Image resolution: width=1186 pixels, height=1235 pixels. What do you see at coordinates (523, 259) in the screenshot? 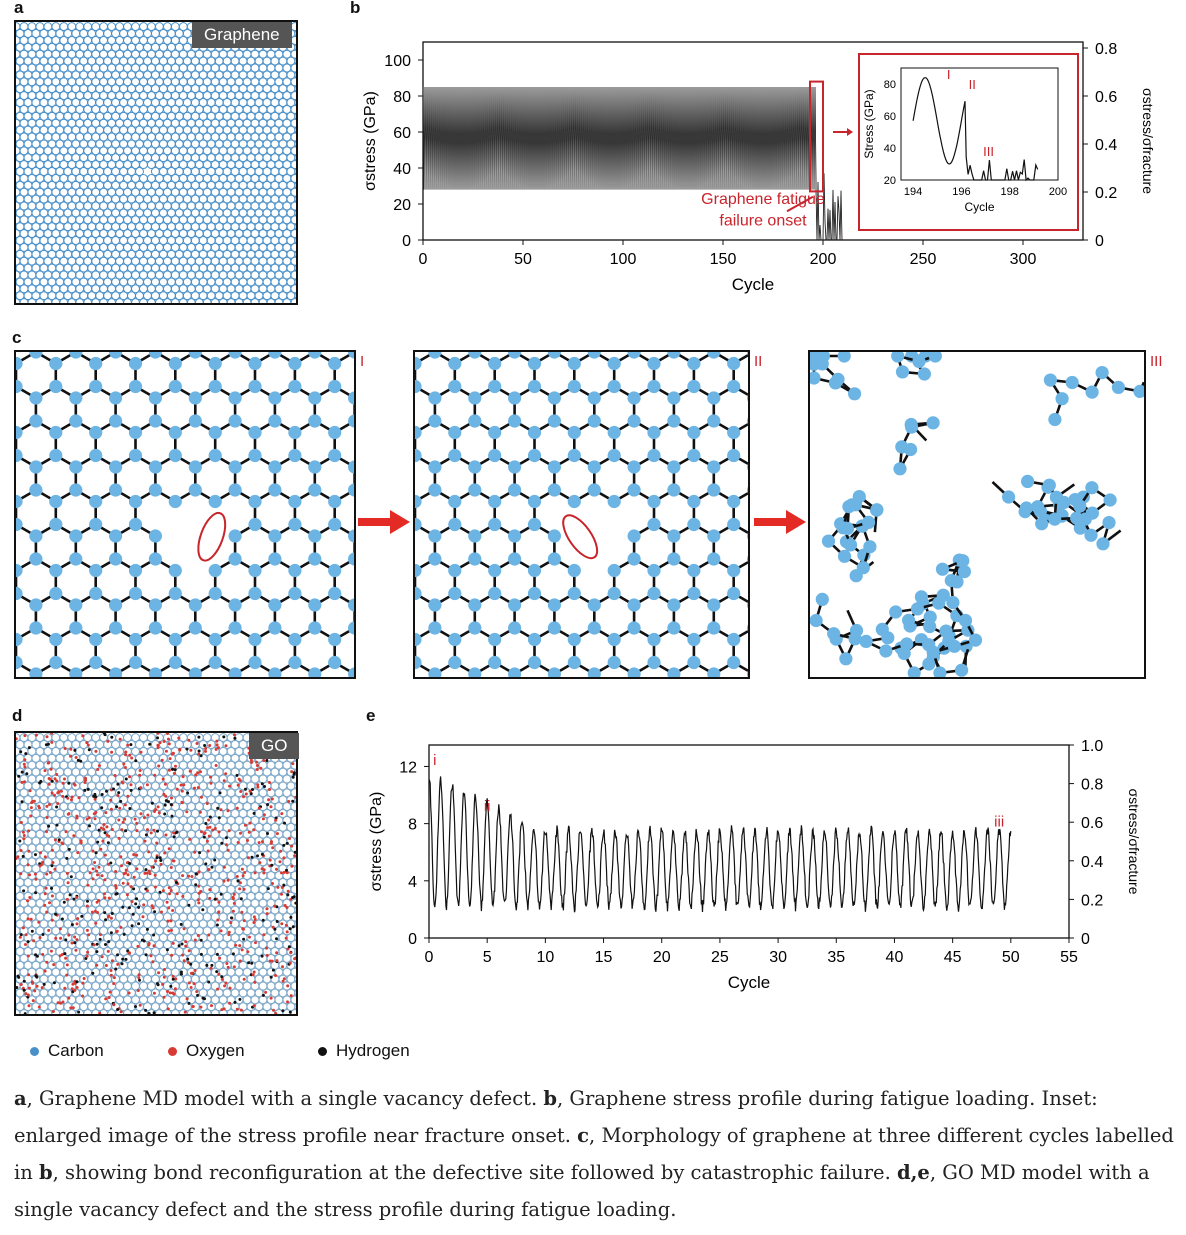
I see `x-tick-label: 50` at bounding box center [523, 259].